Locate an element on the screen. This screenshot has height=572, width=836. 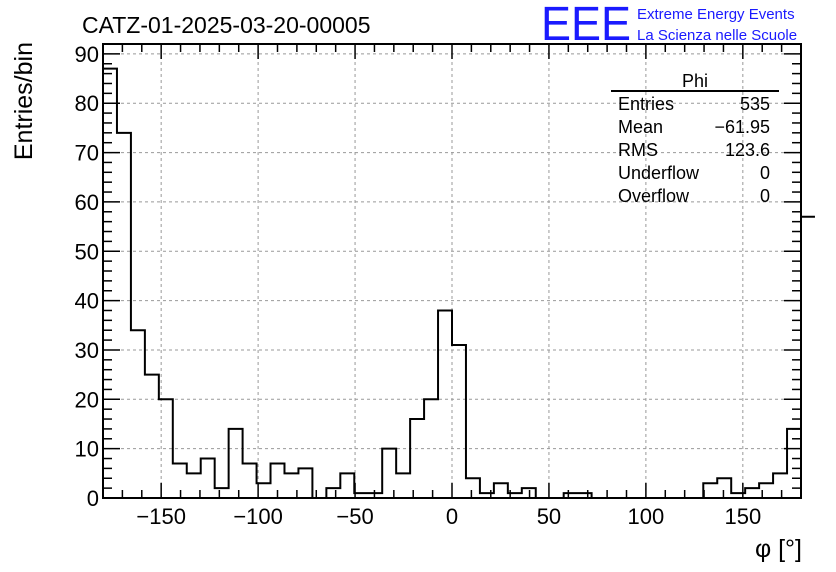
y-axis-label: Entries/bin is located at coordinates (24, 101).